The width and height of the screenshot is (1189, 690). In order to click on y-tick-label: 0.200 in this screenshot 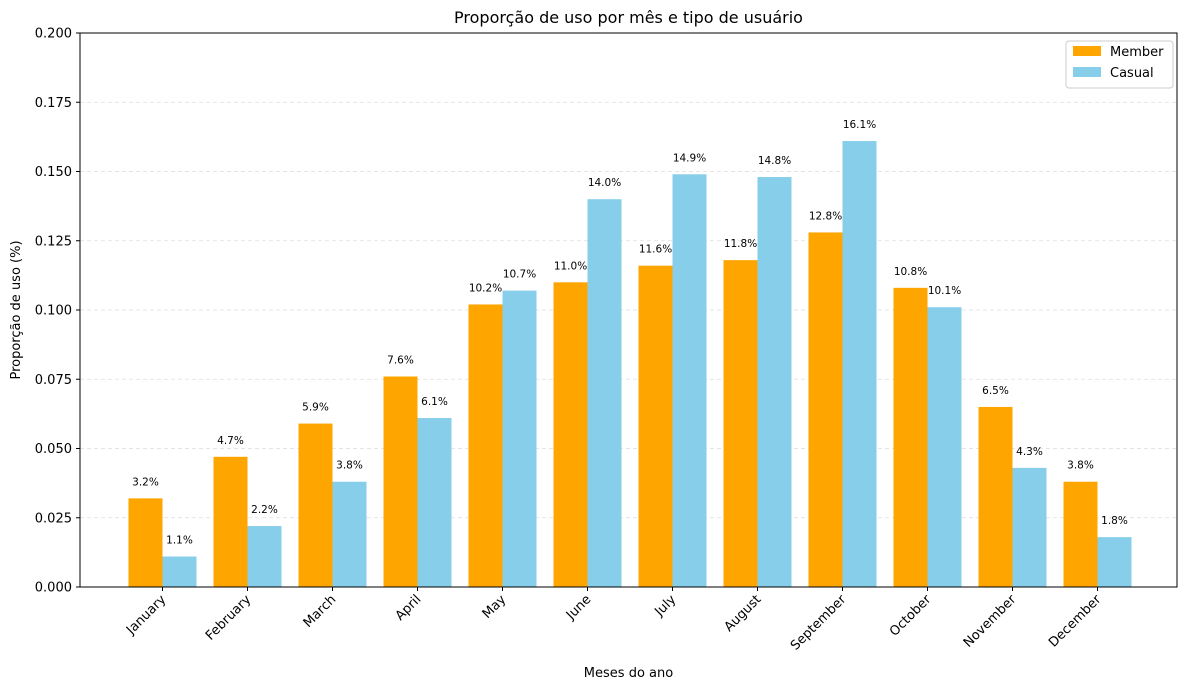, I will do `click(53, 34)`.